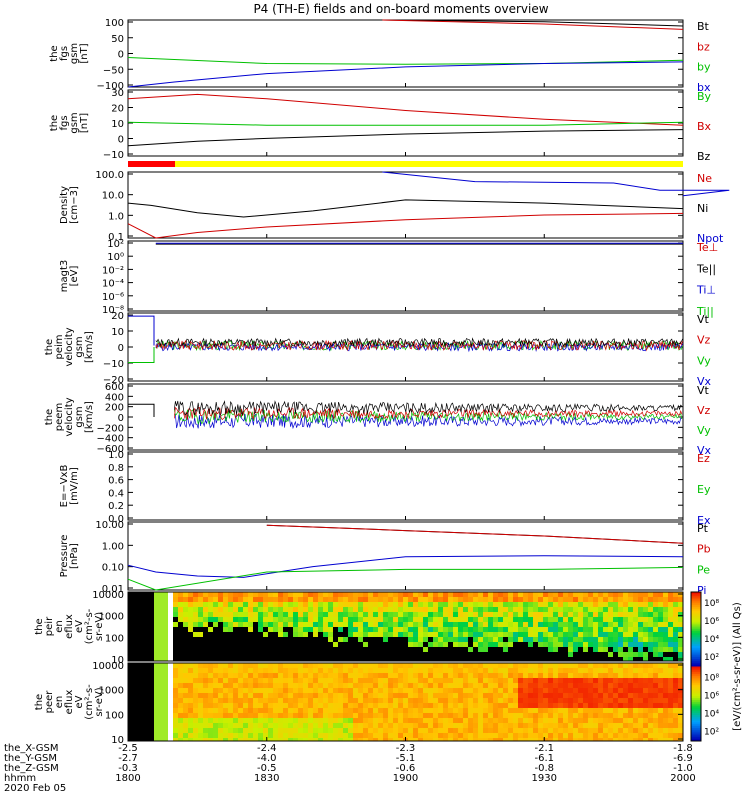 The height and width of the screenshot is (804, 750). What do you see at coordinates (711, 622) in the screenshot?
I see `colorbar-tick: 10⁶` at bounding box center [711, 622].